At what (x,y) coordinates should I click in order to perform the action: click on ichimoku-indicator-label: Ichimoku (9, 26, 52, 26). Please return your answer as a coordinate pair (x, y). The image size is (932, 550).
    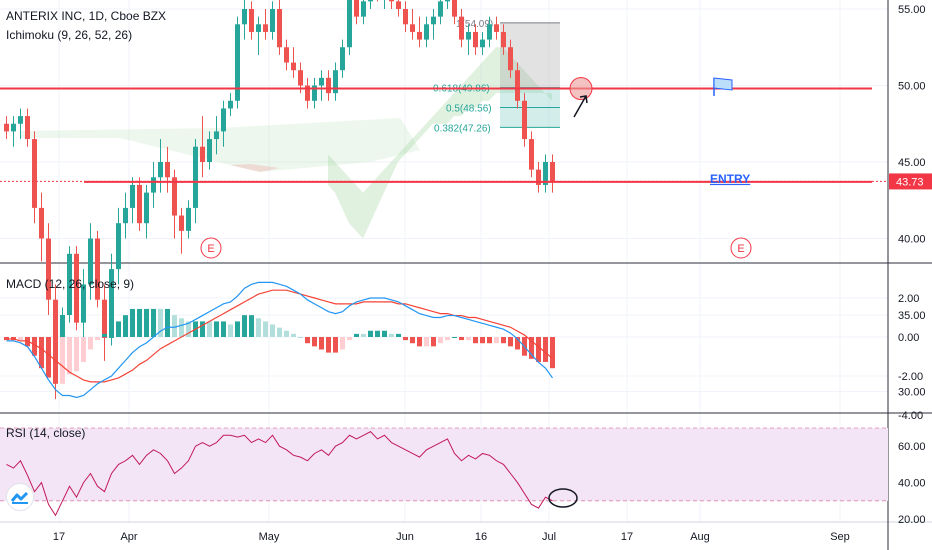
    Looking at the image, I should click on (69, 35).